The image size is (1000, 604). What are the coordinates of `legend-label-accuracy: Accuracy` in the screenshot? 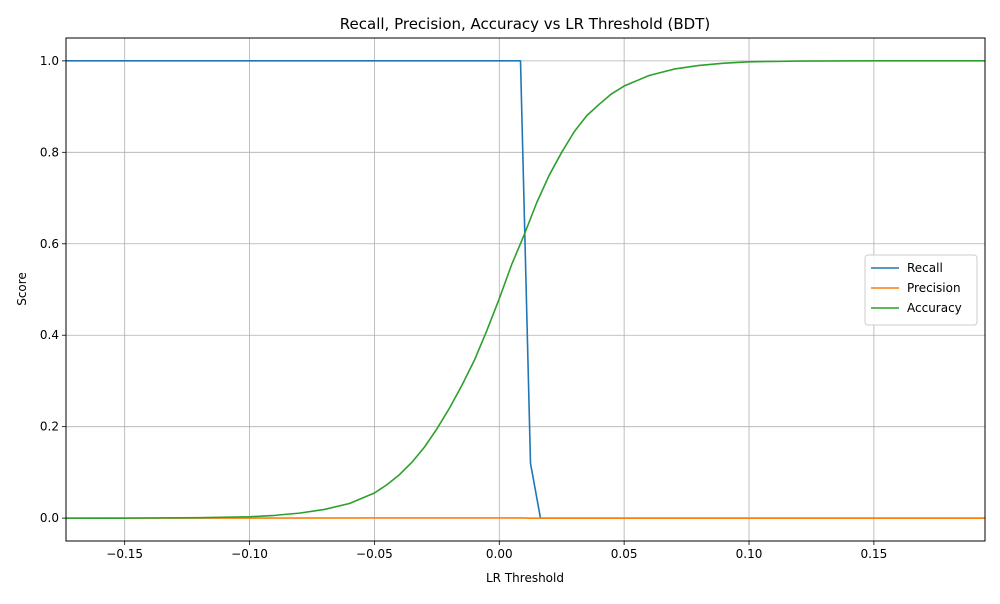 It's located at (934, 308).